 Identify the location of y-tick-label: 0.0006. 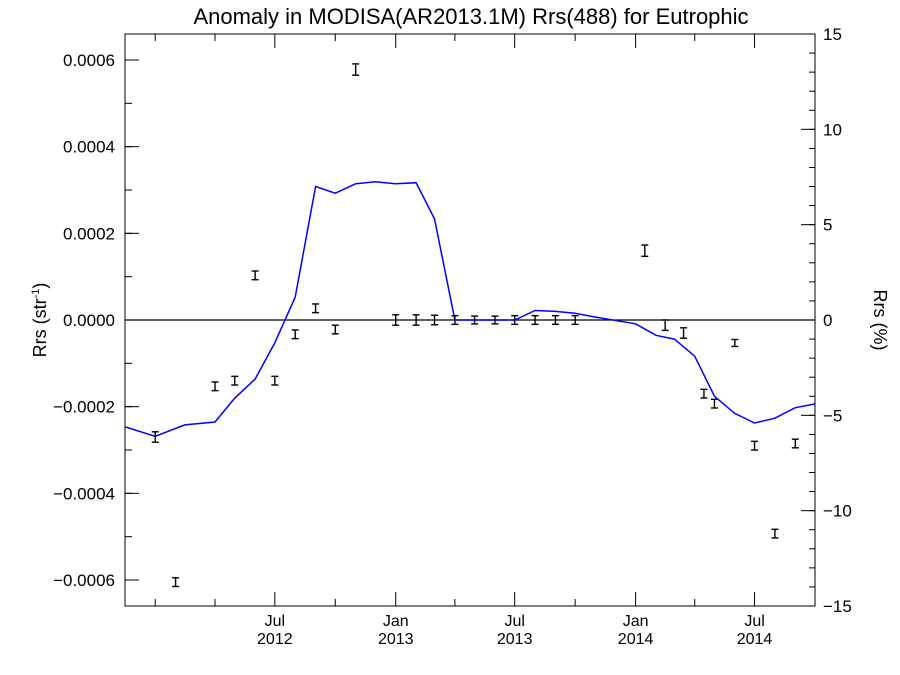
(89, 60).